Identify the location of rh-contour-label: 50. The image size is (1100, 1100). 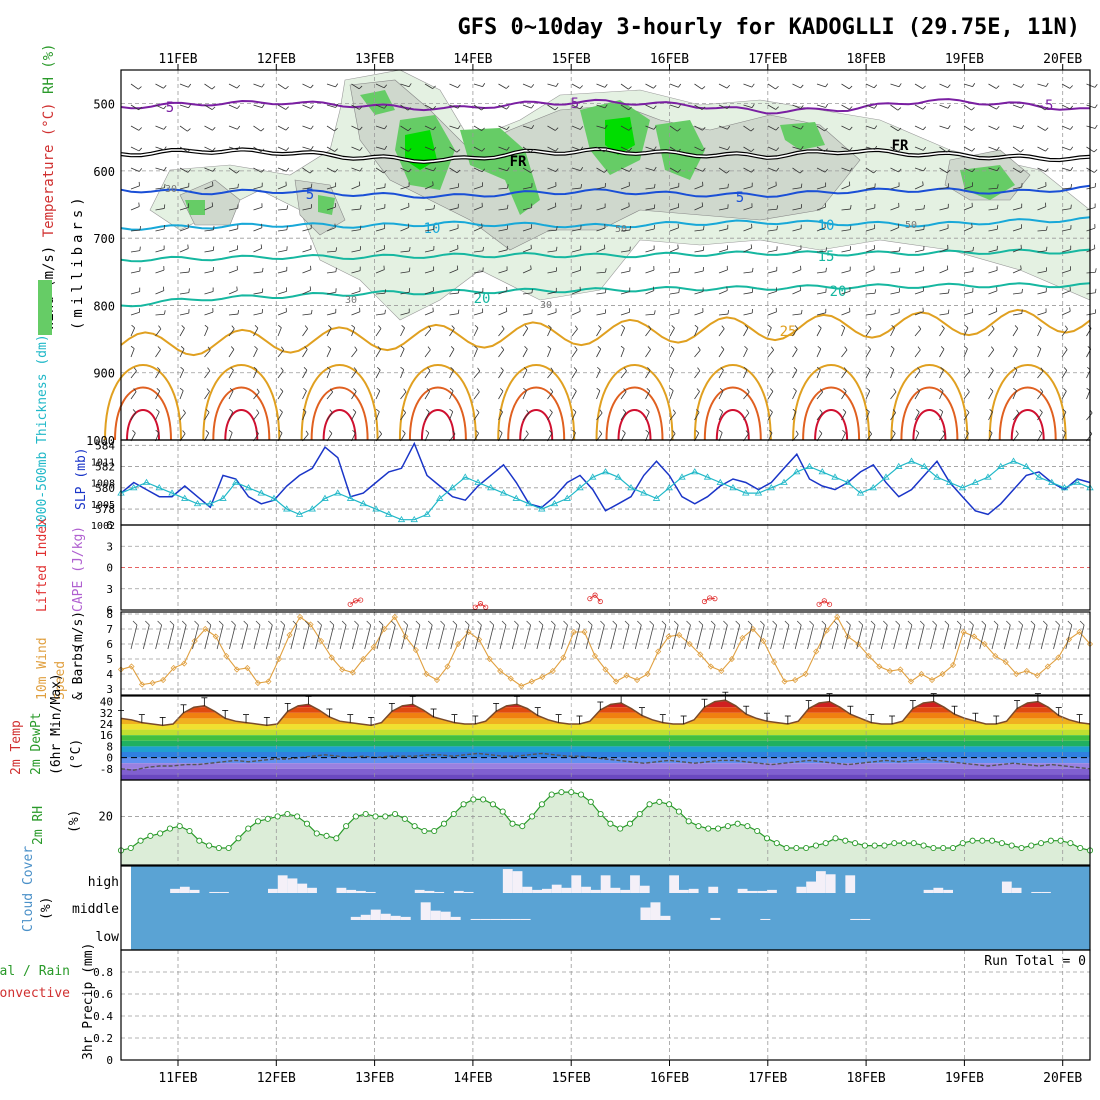
(621, 229).